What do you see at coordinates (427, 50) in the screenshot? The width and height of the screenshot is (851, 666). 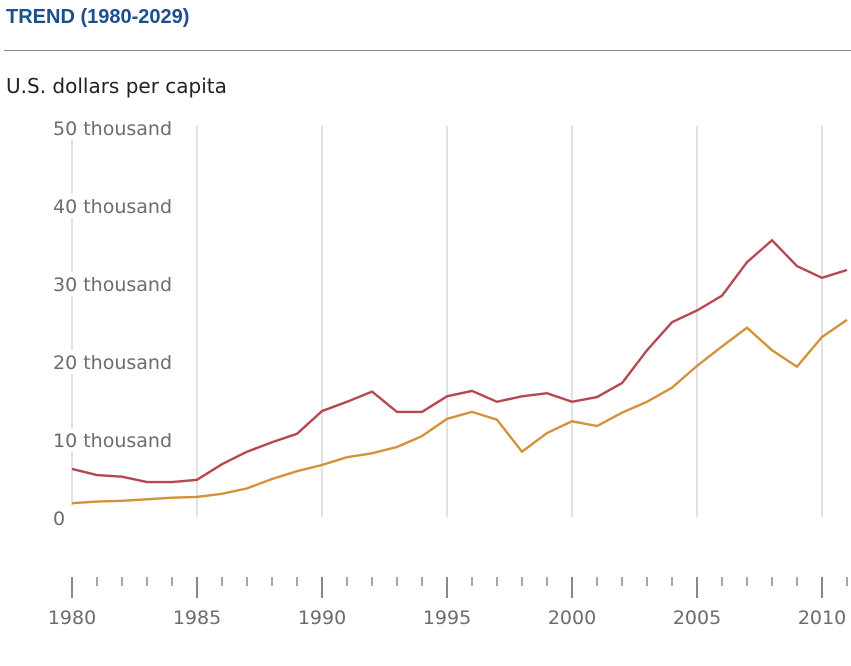 I see `title-divider` at bounding box center [427, 50].